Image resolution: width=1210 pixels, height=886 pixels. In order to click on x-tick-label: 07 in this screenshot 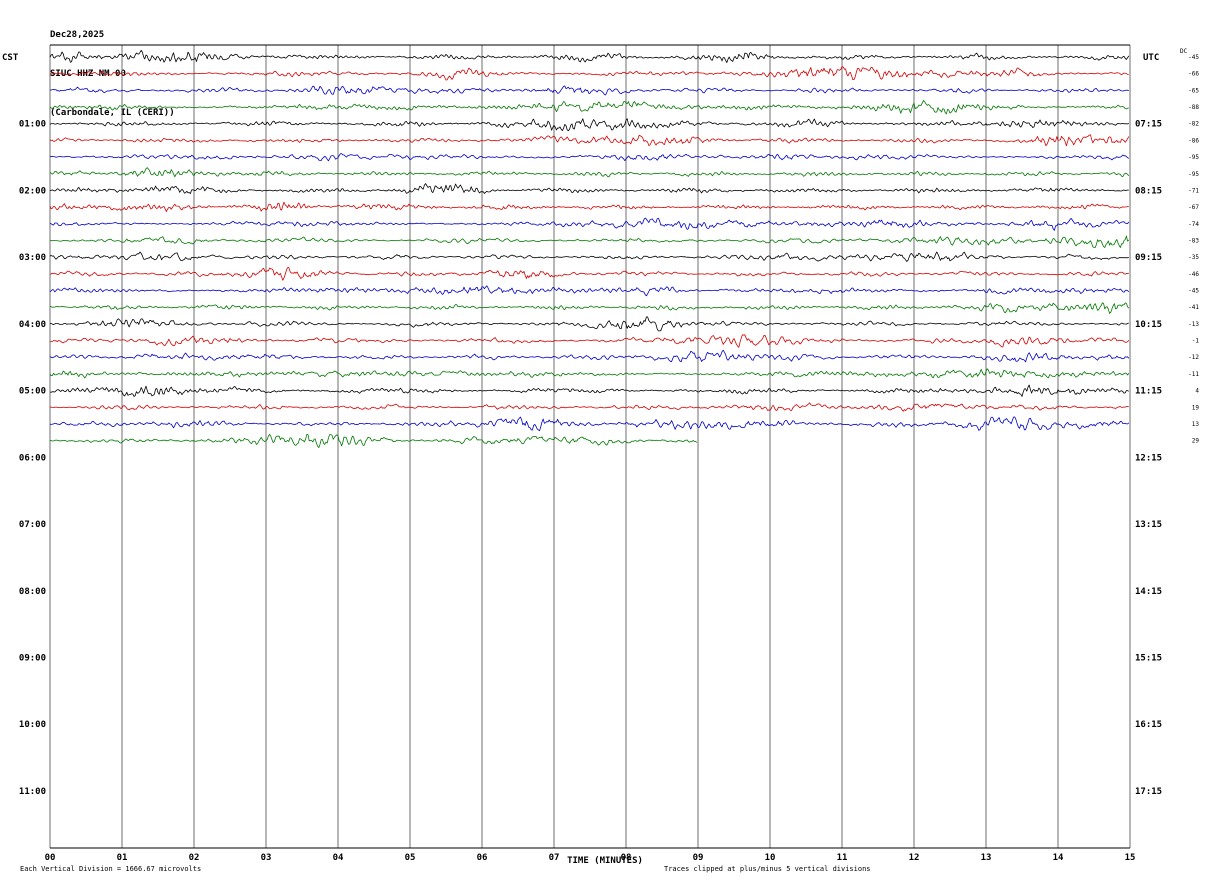, I will do `click(554, 858)`.